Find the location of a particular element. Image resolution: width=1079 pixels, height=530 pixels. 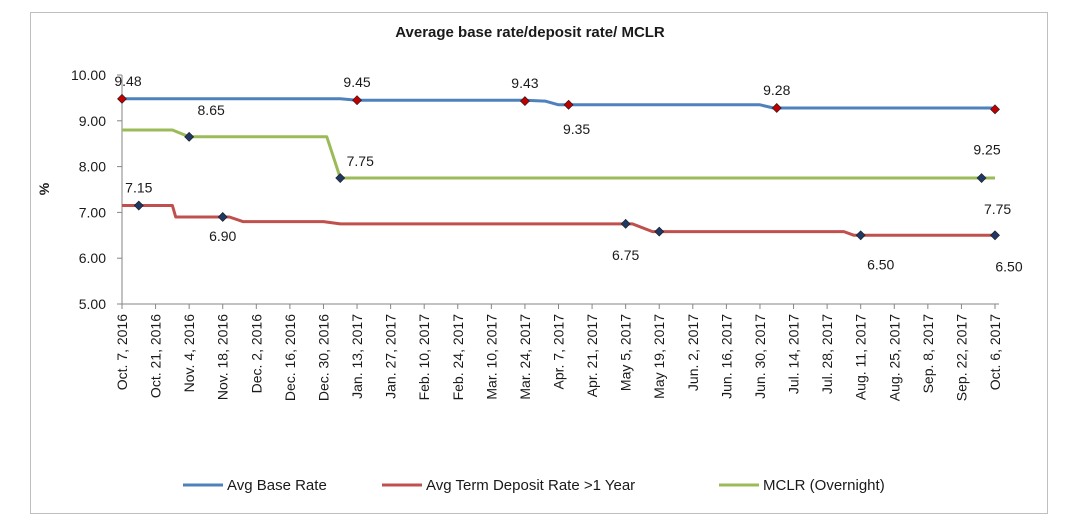

x-tick-label: Jan. 13, 2017 is located at coordinates (357, 356).